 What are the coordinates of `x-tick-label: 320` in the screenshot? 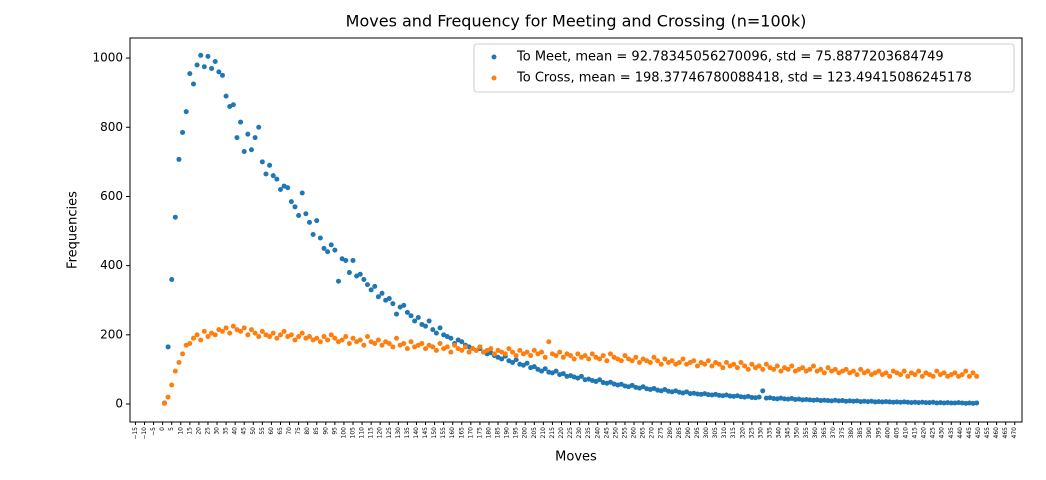 It's located at (742, 433).